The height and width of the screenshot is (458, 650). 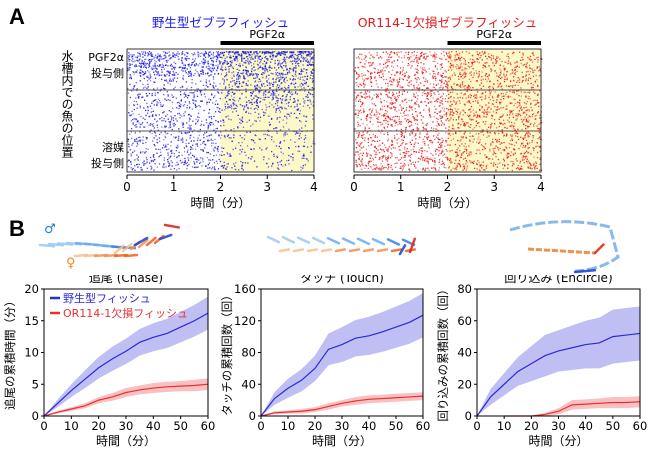 What do you see at coordinates (113, 147) in the screenshot?
I see `y-bottom-label-line1: 溶媒` at bounding box center [113, 147].